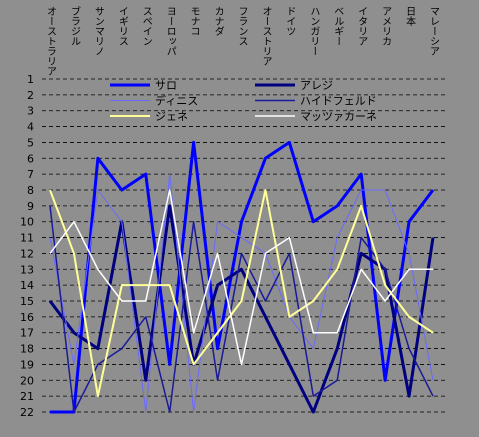 The width and height of the screenshot is (479, 437). Describe the element at coordinates (27, 349) in the screenshot. I see `y-tick-label: 18` at that location.